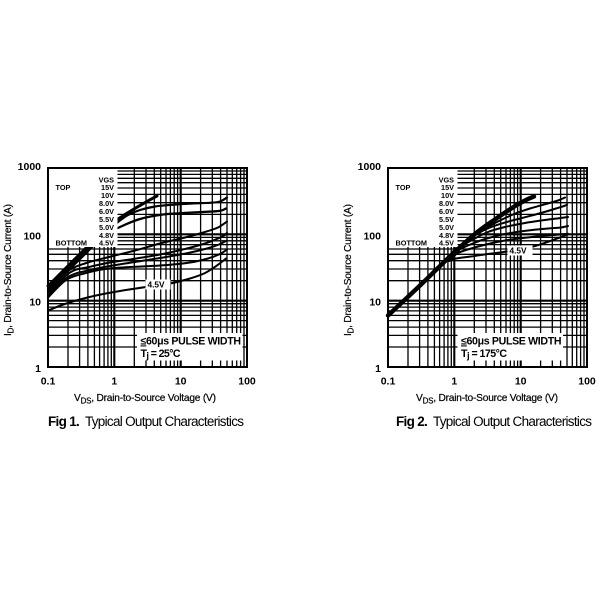 The height and width of the screenshot is (600, 600). Describe the element at coordinates (161, 355) in the screenshot. I see `svg-text: Tj = 25°C` at that location.